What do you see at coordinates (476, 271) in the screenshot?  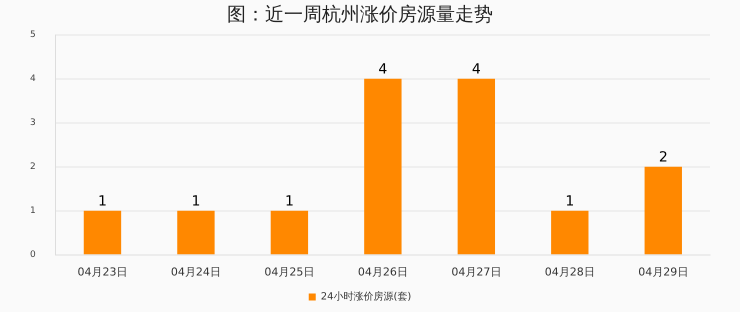 I see `x-tick-label: 04月27日` at bounding box center [476, 271].